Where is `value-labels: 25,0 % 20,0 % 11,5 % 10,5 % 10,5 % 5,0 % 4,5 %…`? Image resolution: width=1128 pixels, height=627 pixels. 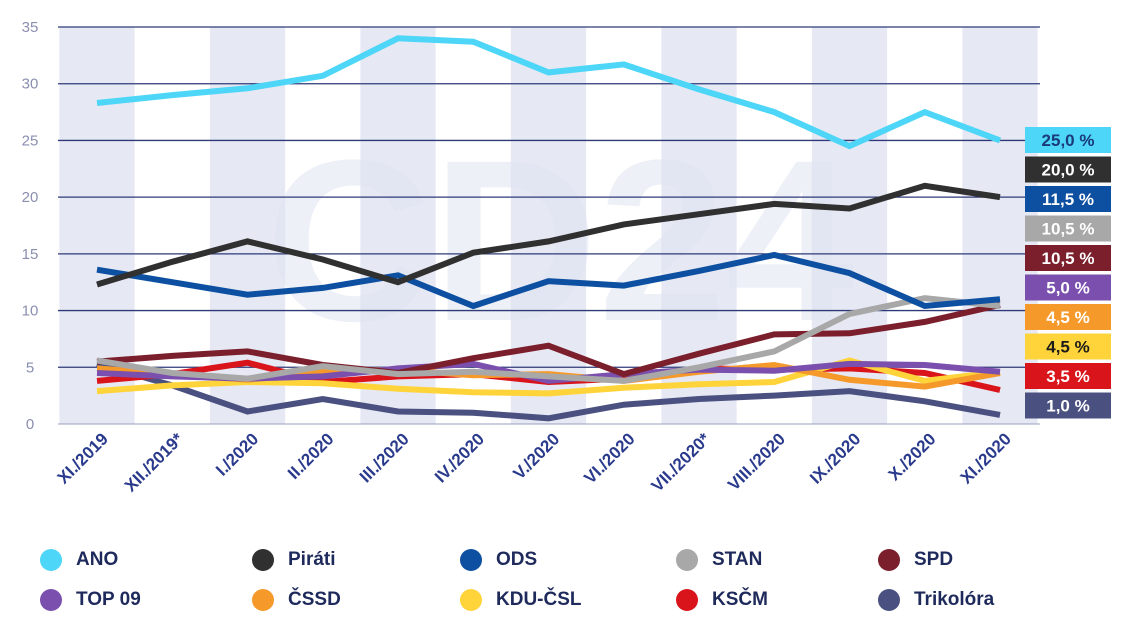 value-labels: 25,0 % 20,0 % 11,5 % 10,5 % 10,5 % 5,0 % 4,5 %… is located at coordinates (1068, 273).